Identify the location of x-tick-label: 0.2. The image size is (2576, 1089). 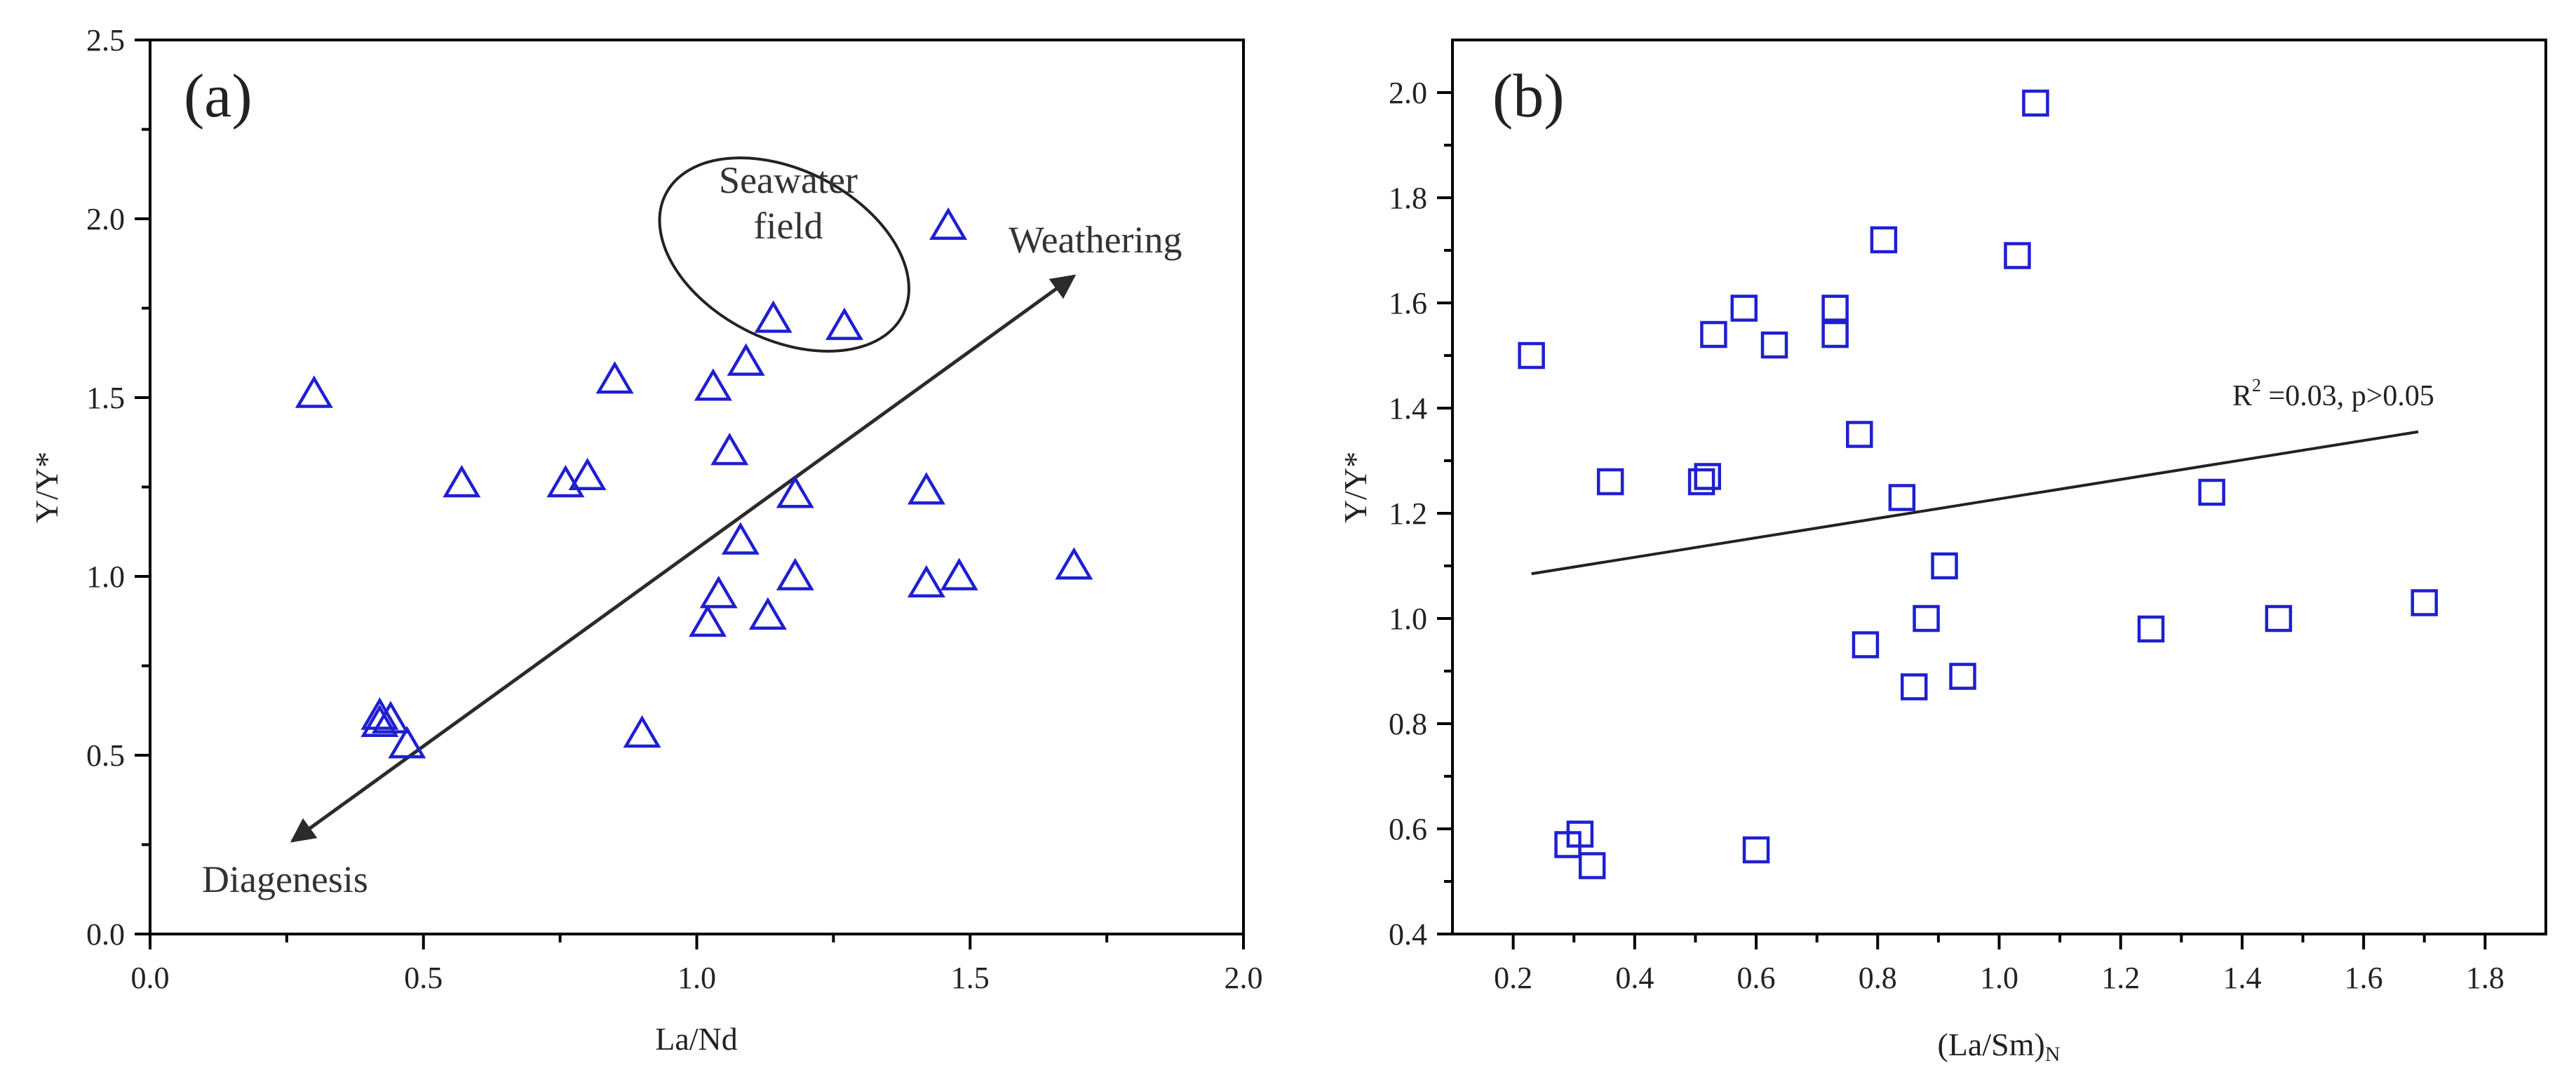
(1513, 978).